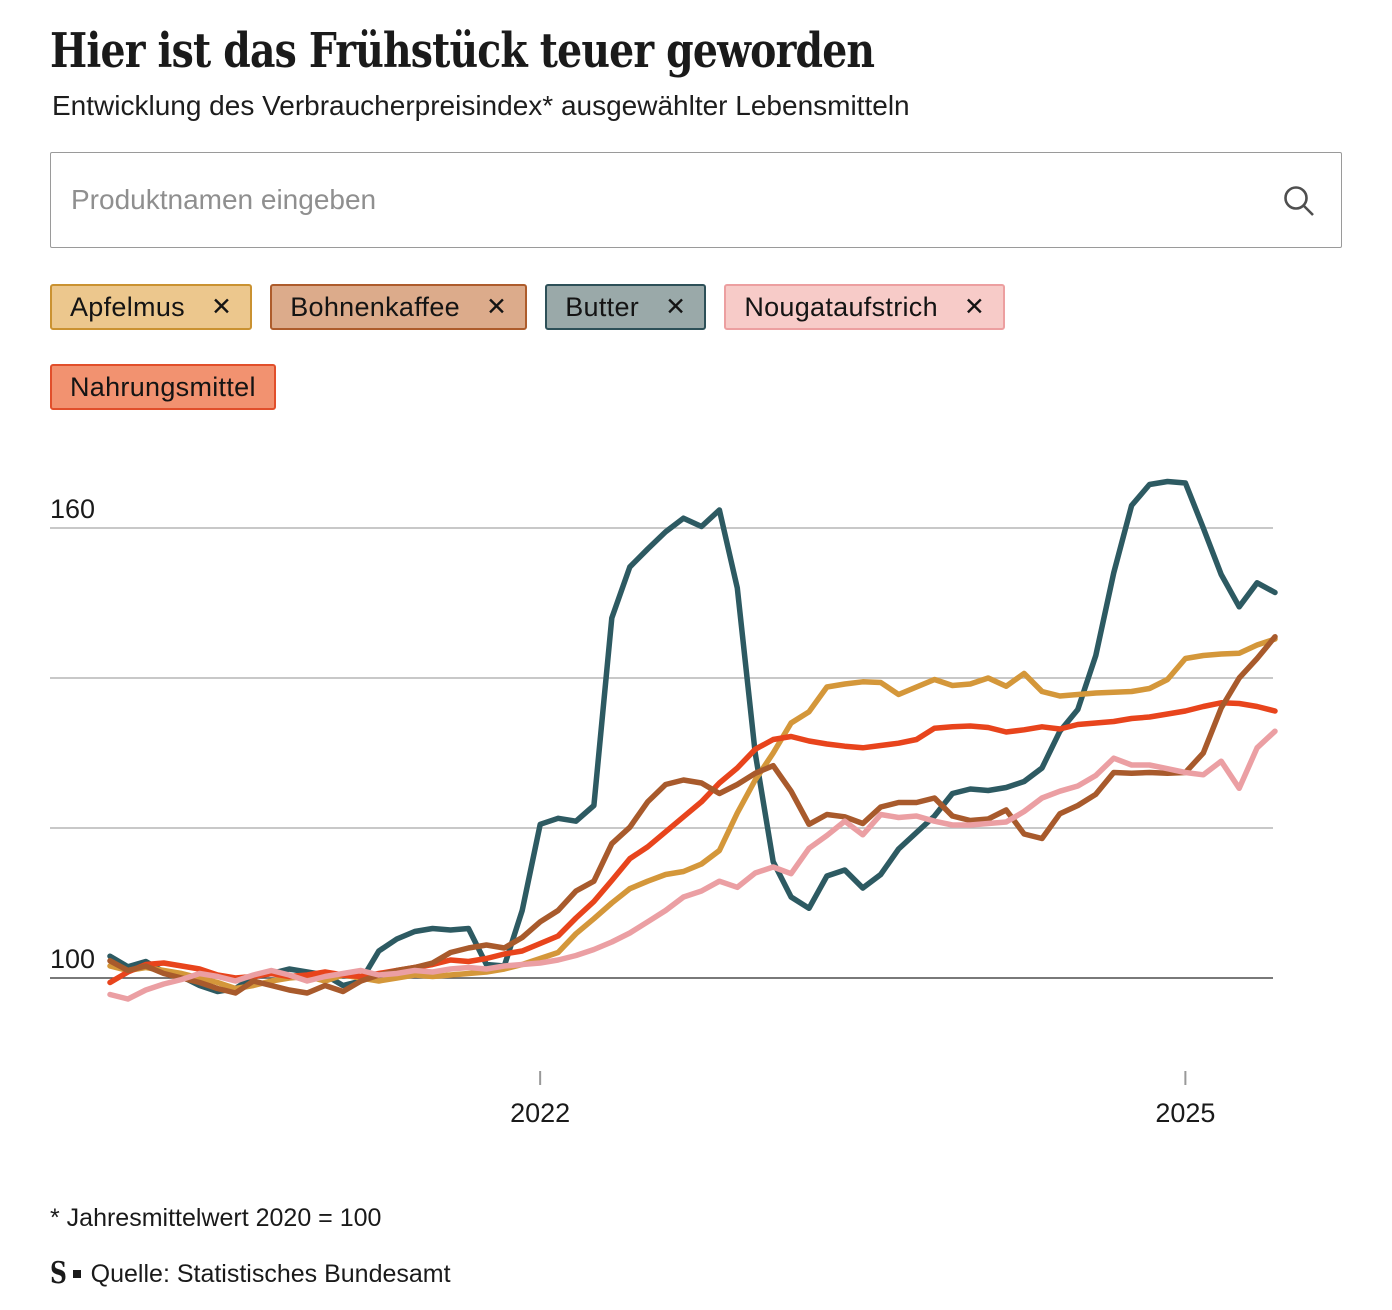  Describe the element at coordinates (462, 51) in the screenshot. I see `page-title: Hier ist das Frühstück teuer geworden` at that location.